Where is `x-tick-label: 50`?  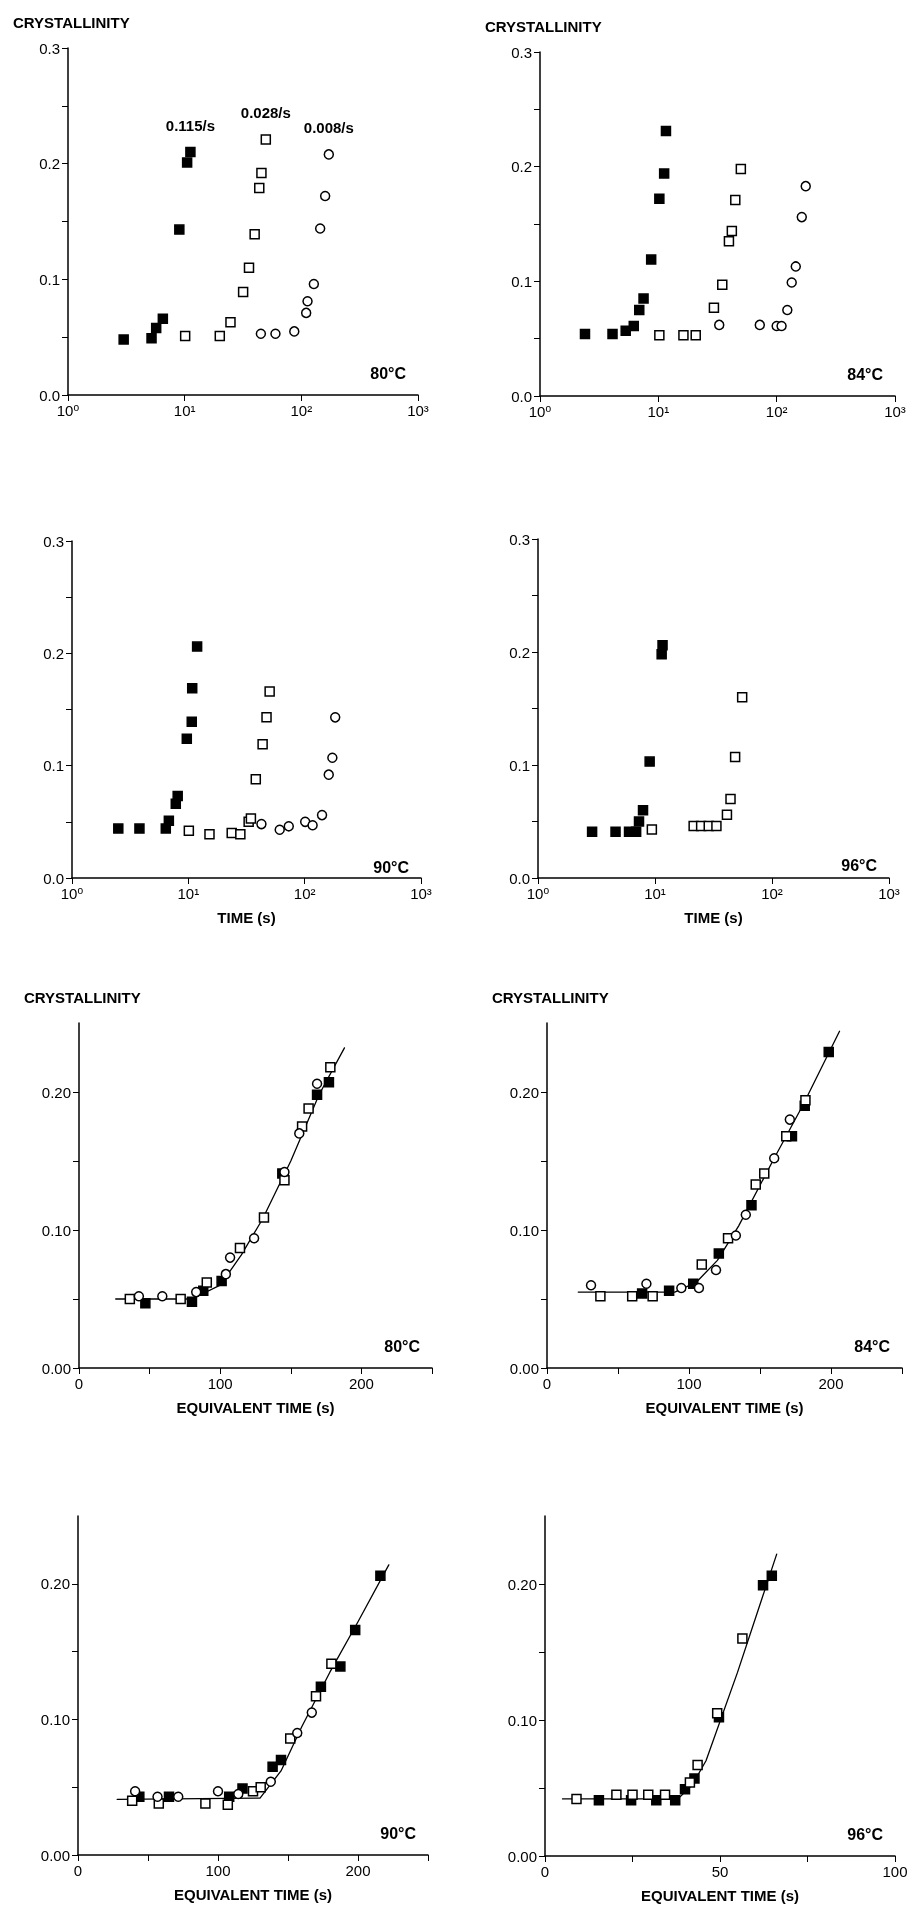
x-tick-label: 50 is located at coordinates (720, 1871).